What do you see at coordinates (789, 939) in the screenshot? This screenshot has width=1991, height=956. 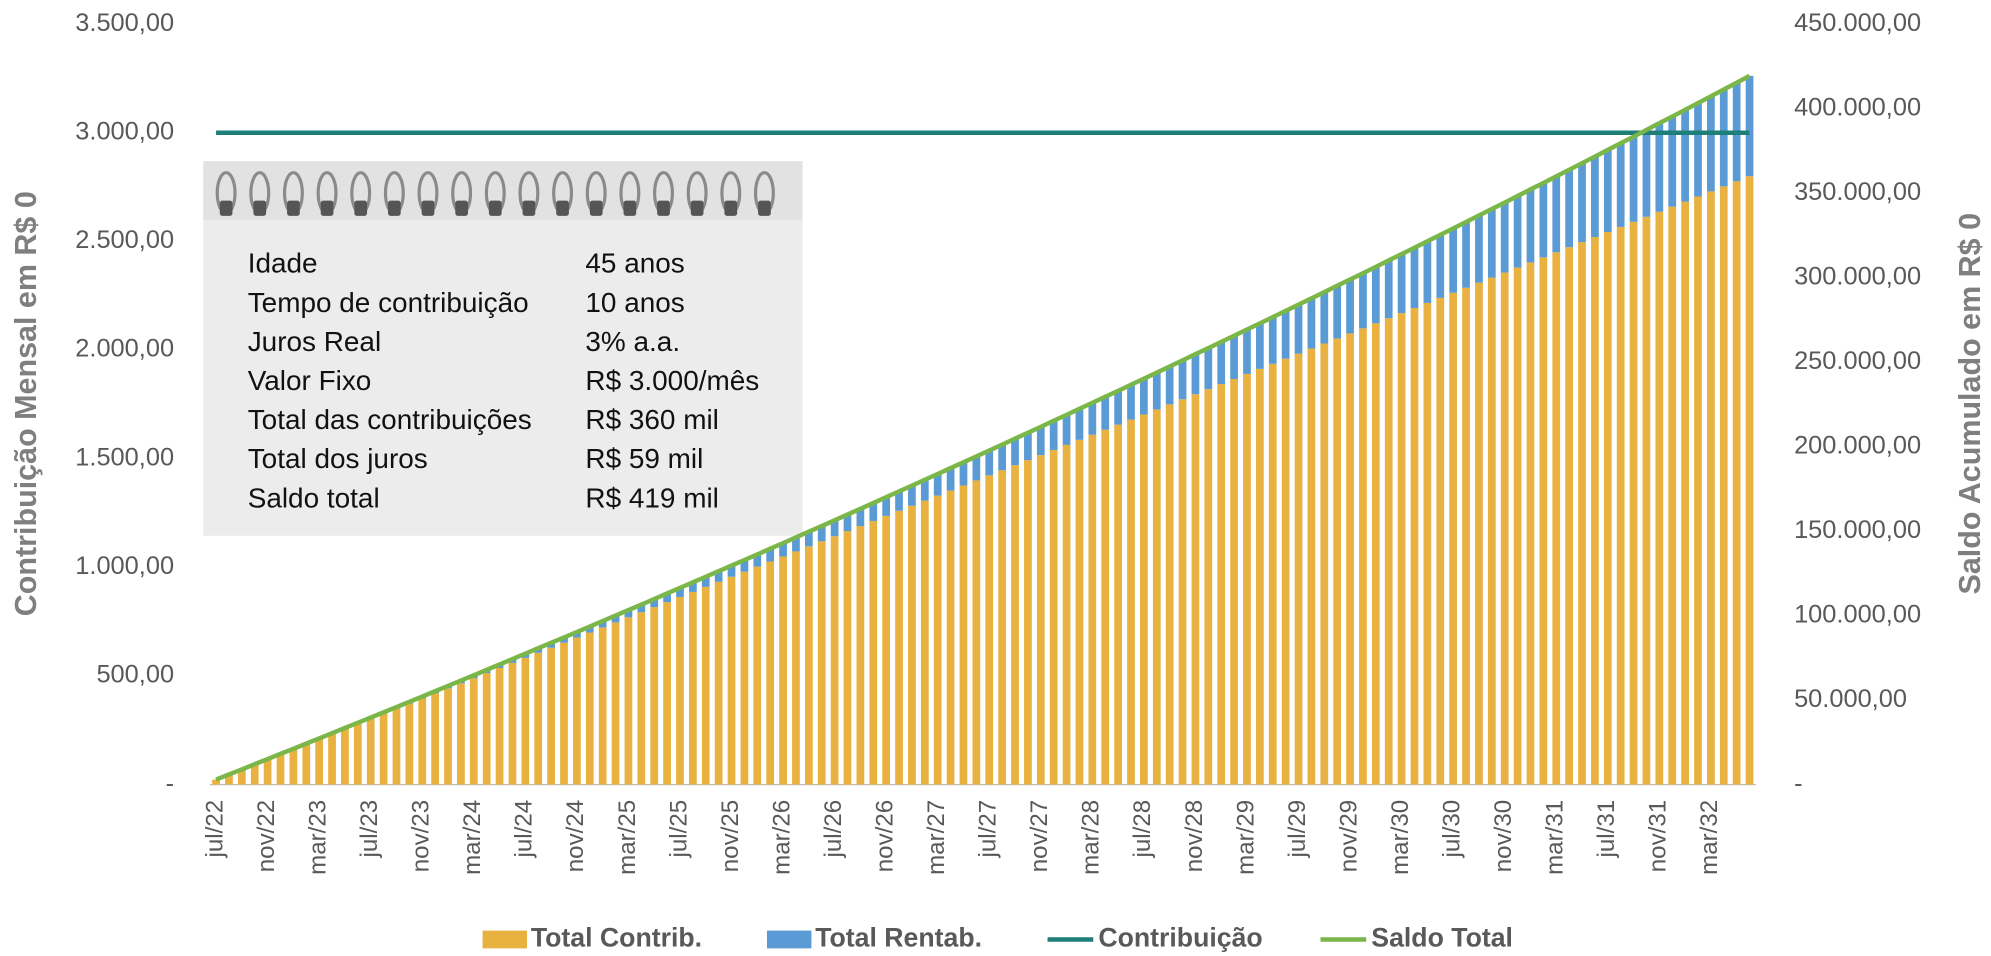 I see `legend-swatch` at bounding box center [789, 939].